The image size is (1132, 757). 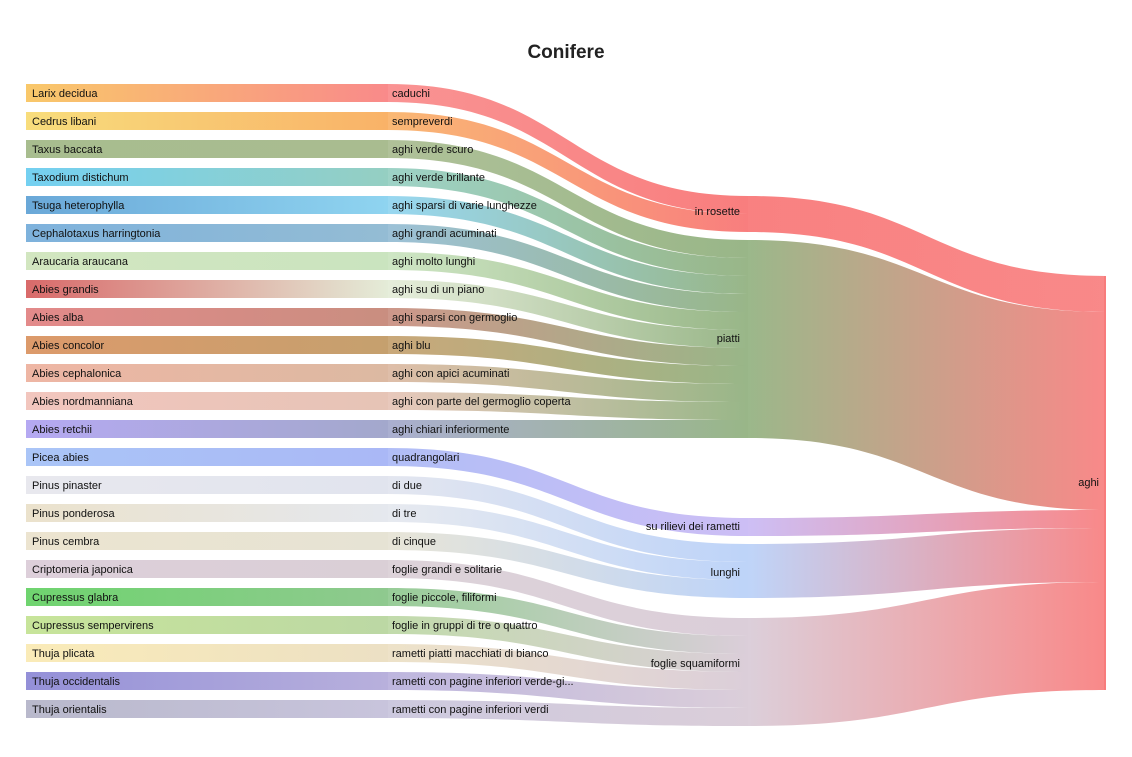 I want to click on species-label: Taxus baccata, so click(x=67, y=150).